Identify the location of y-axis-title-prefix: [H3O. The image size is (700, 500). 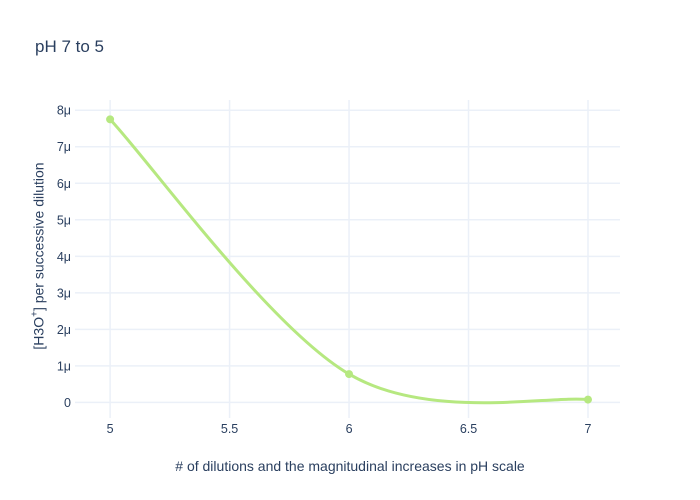
(38, 333).